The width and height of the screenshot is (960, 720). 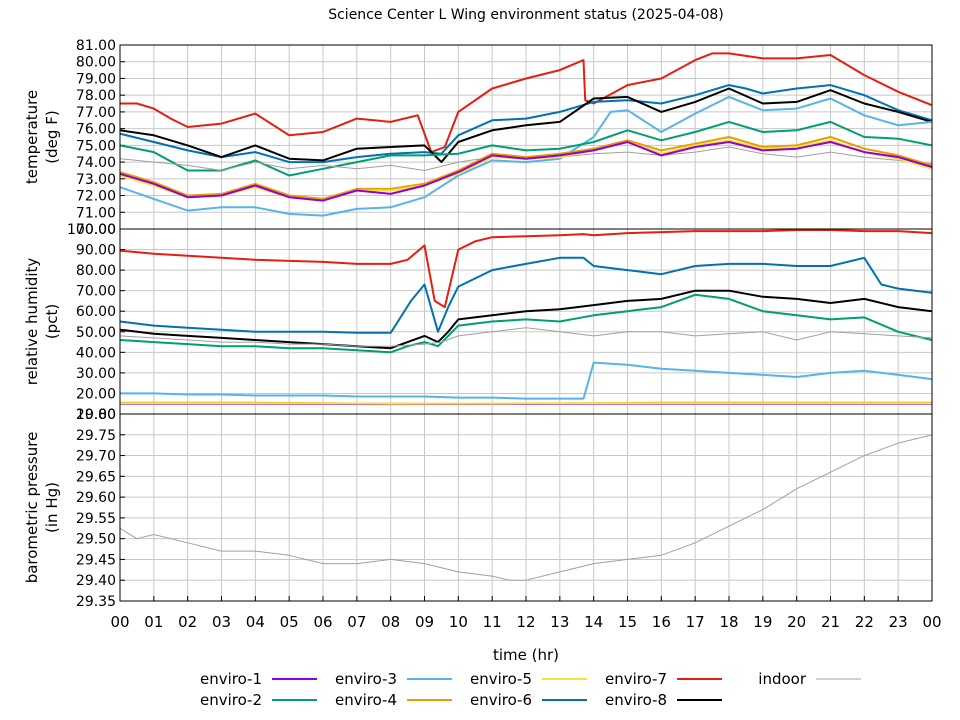 What do you see at coordinates (322, 622) in the screenshot?
I see `x-tick-label: 06` at bounding box center [322, 622].